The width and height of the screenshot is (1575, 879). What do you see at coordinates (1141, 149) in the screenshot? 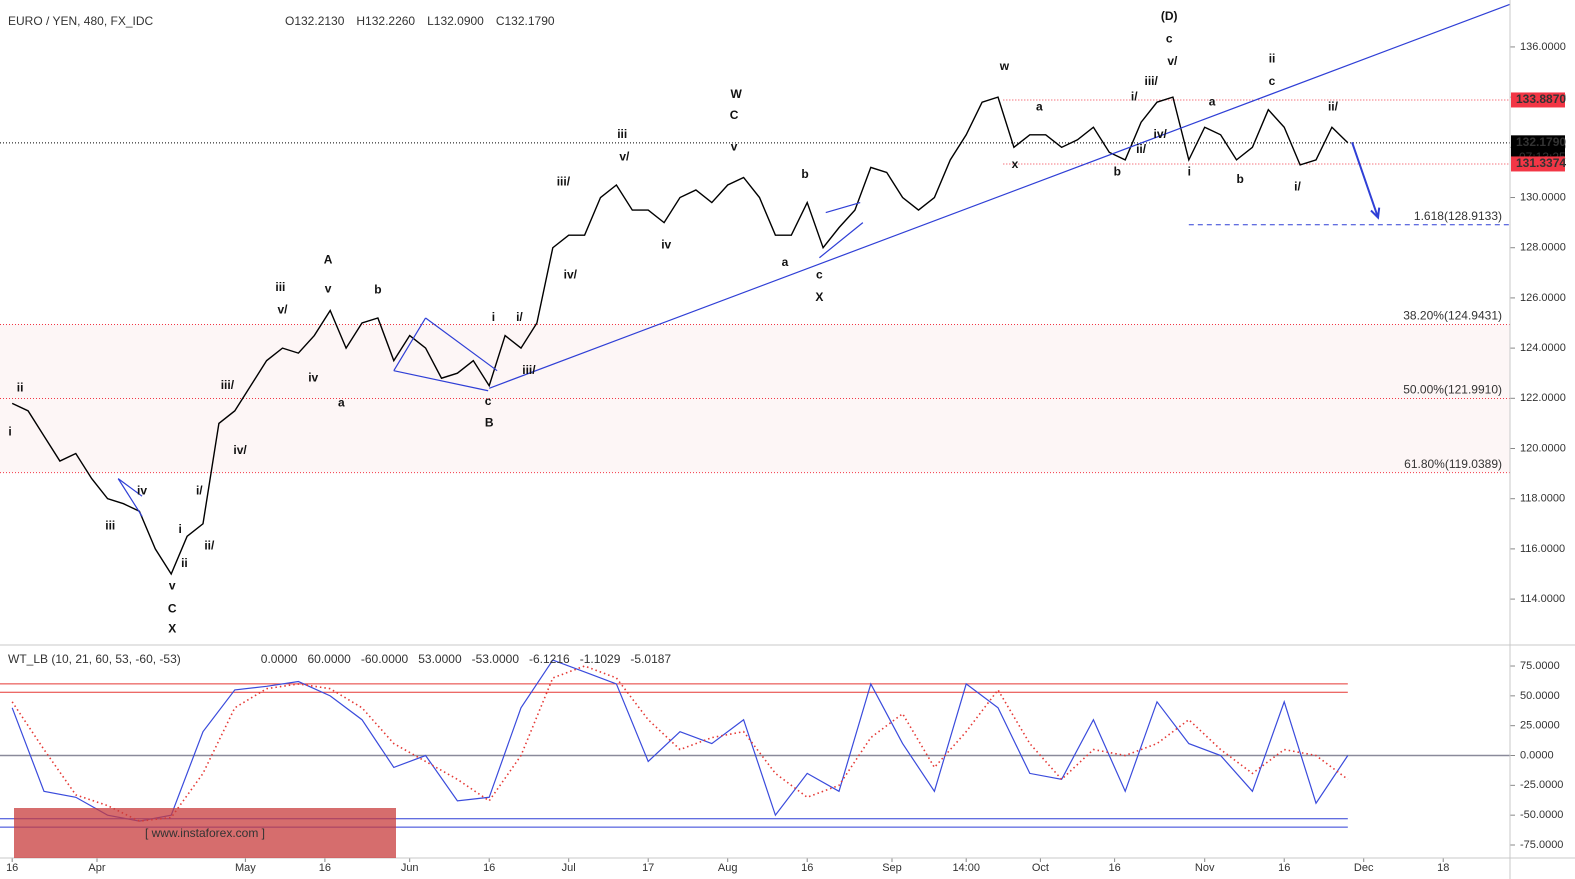
I see `wave-label: ii/` at bounding box center [1141, 149].